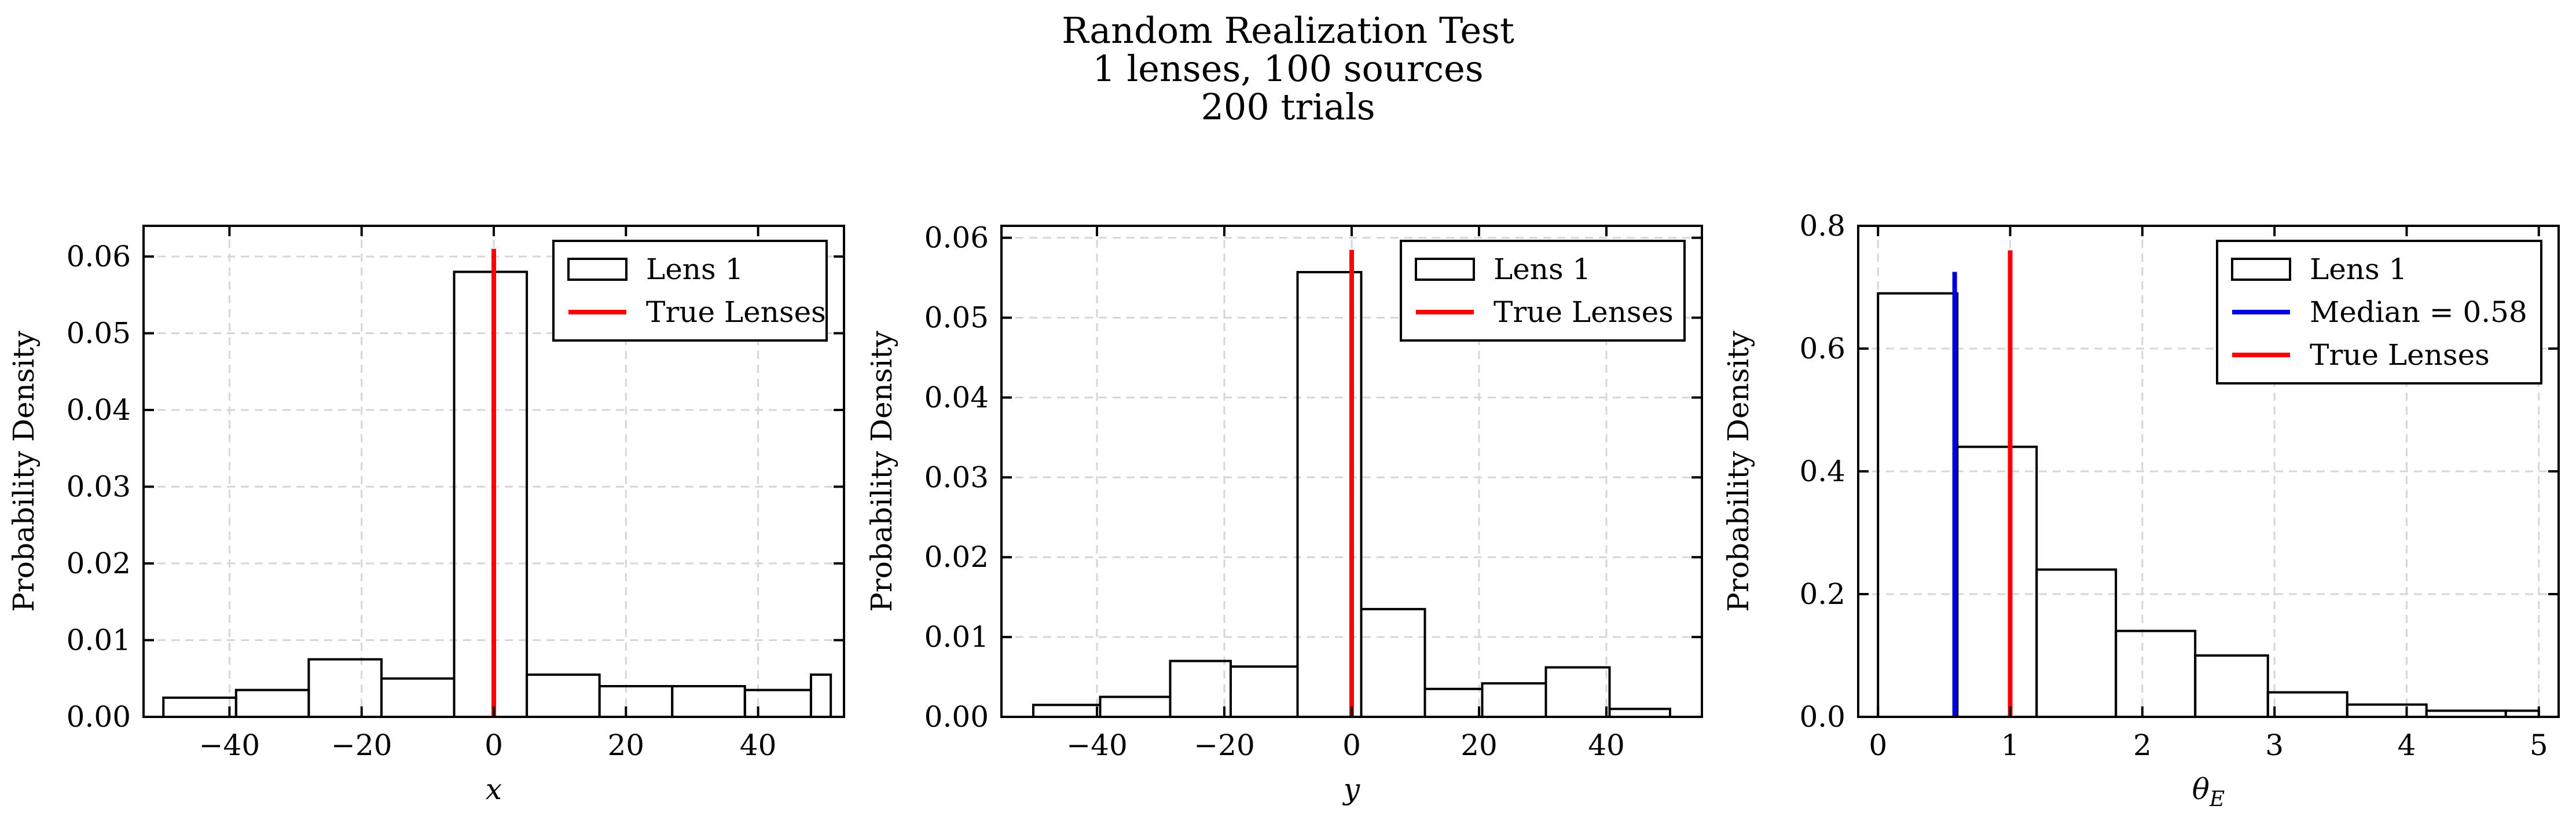 Image resolution: width=2576 pixels, height=824 pixels. I want to click on x-axis-label-main: x, so click(494, 789).